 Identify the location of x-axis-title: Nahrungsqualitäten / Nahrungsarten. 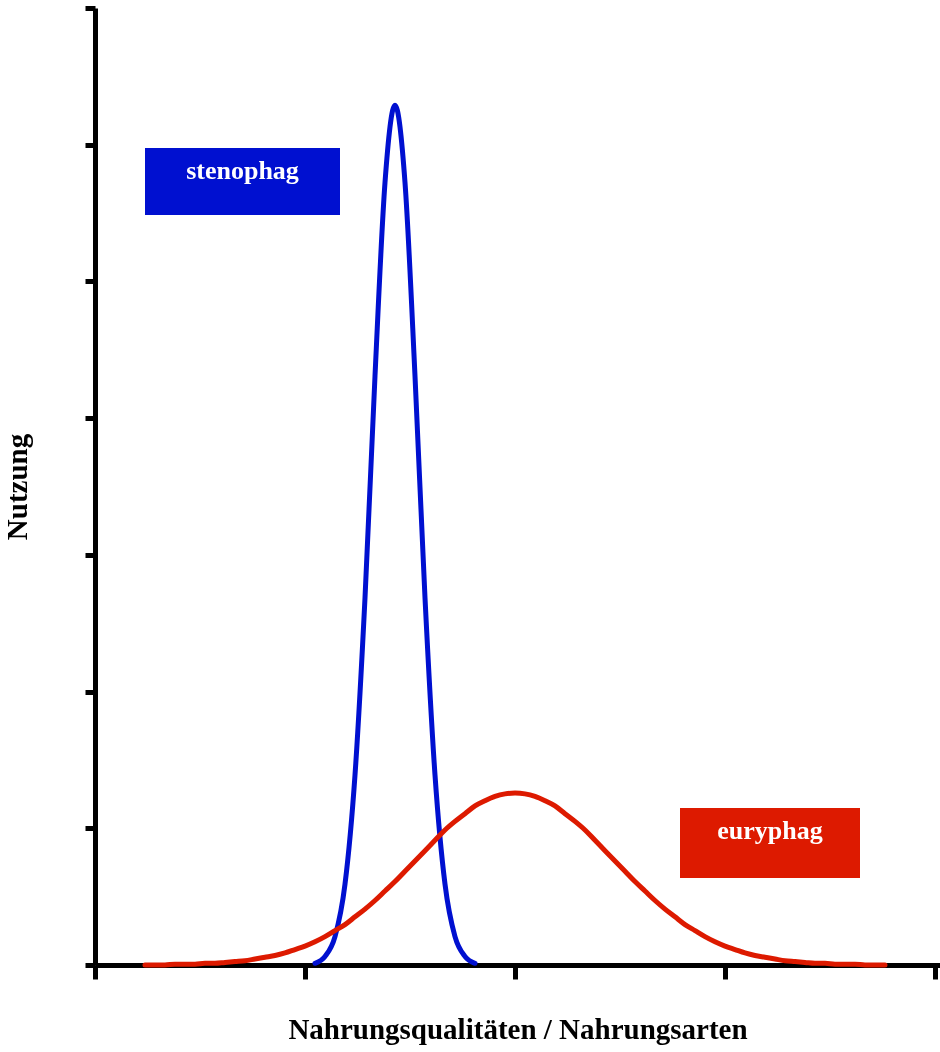
(518, 1029).